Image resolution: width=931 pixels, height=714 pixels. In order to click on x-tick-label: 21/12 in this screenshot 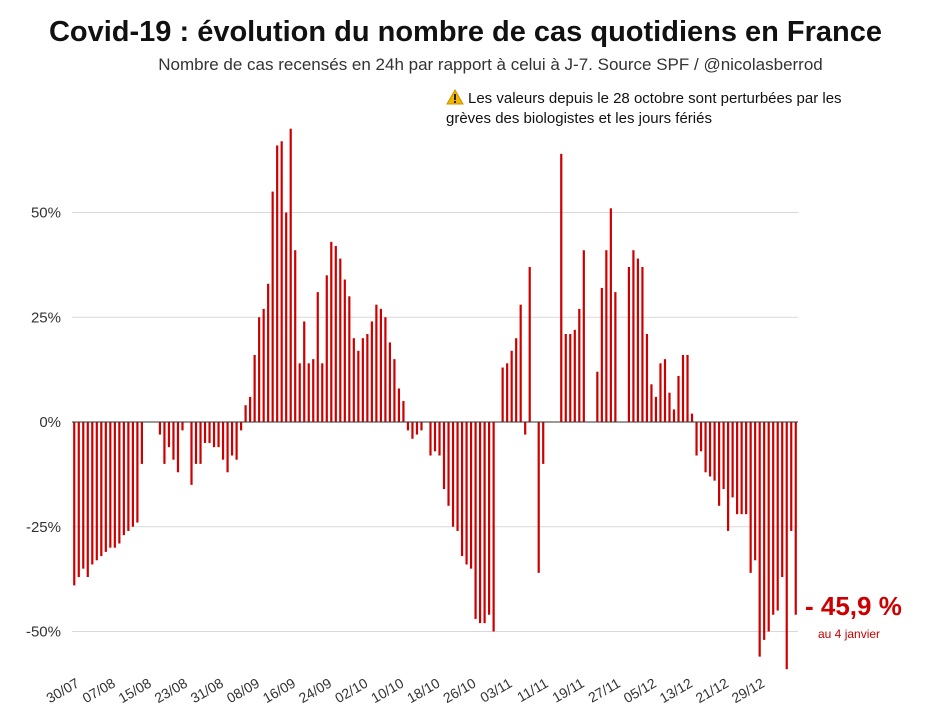, I will do `click(712, 690)`.